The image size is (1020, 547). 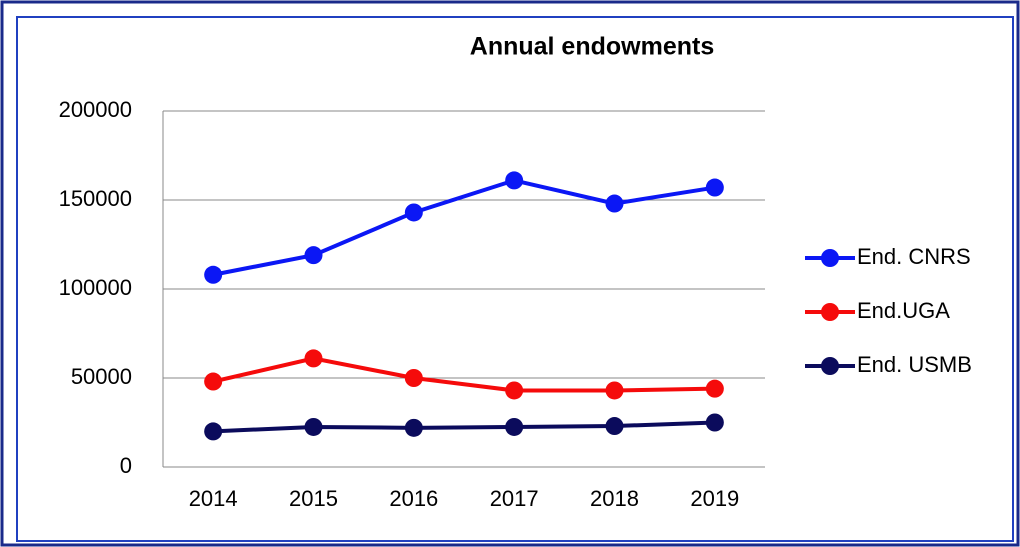 What do you see at coordinates (903, 310) in the screenshot?
I see `legend-label: End.UGA` at bounding box center [903, 310].